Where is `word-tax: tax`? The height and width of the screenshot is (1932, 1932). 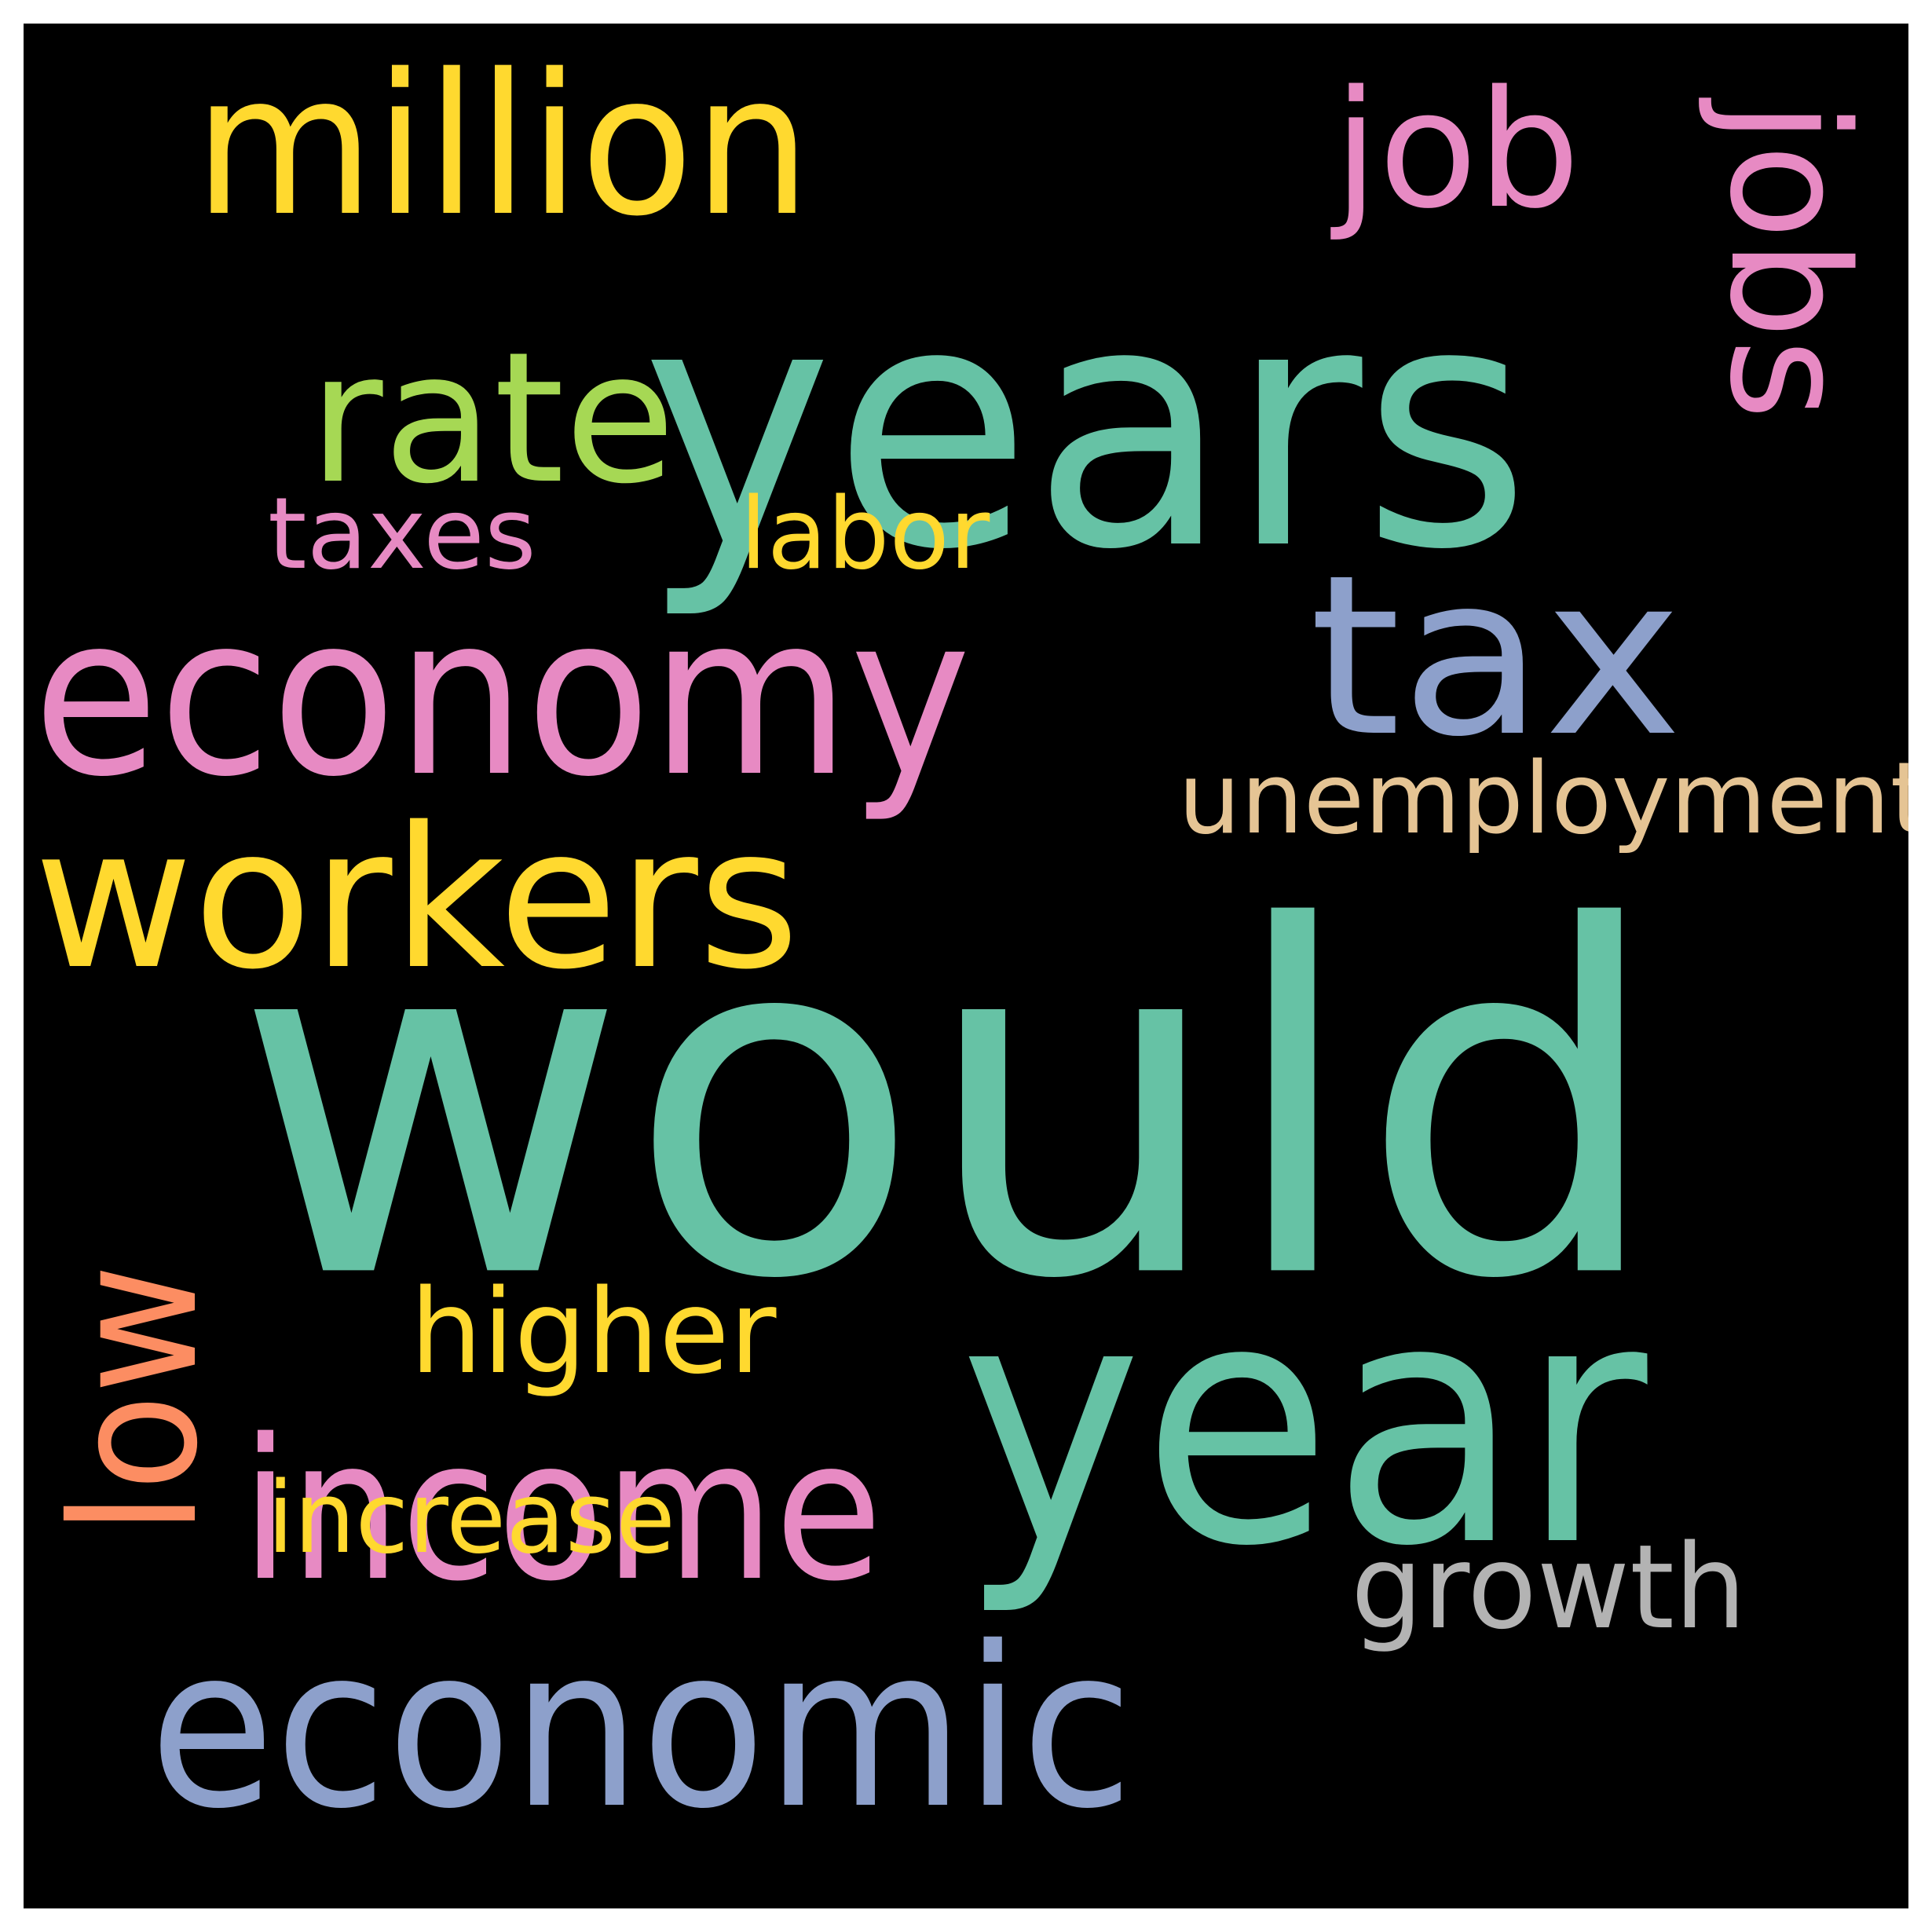 word-tax: tax is located at coordinates (1496, 656).